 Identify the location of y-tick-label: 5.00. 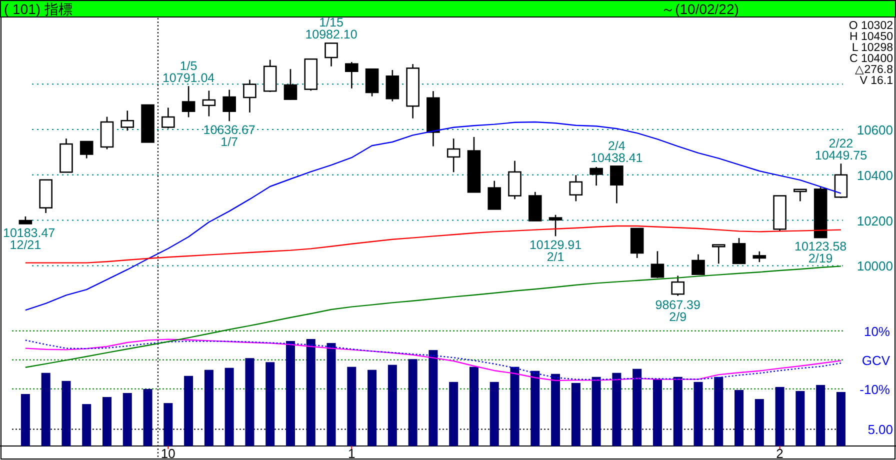
(880, 430).